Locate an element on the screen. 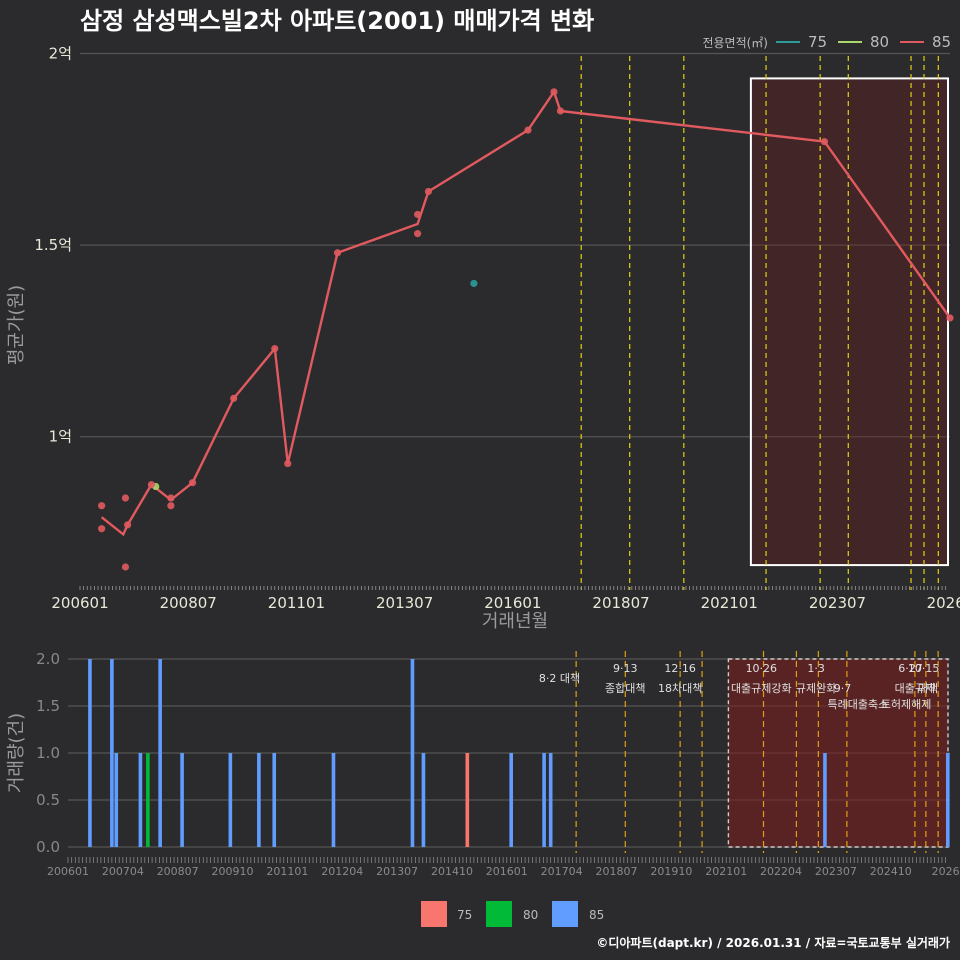  annotation-0: 8·2 대책 is located at coordinates (559, 678).